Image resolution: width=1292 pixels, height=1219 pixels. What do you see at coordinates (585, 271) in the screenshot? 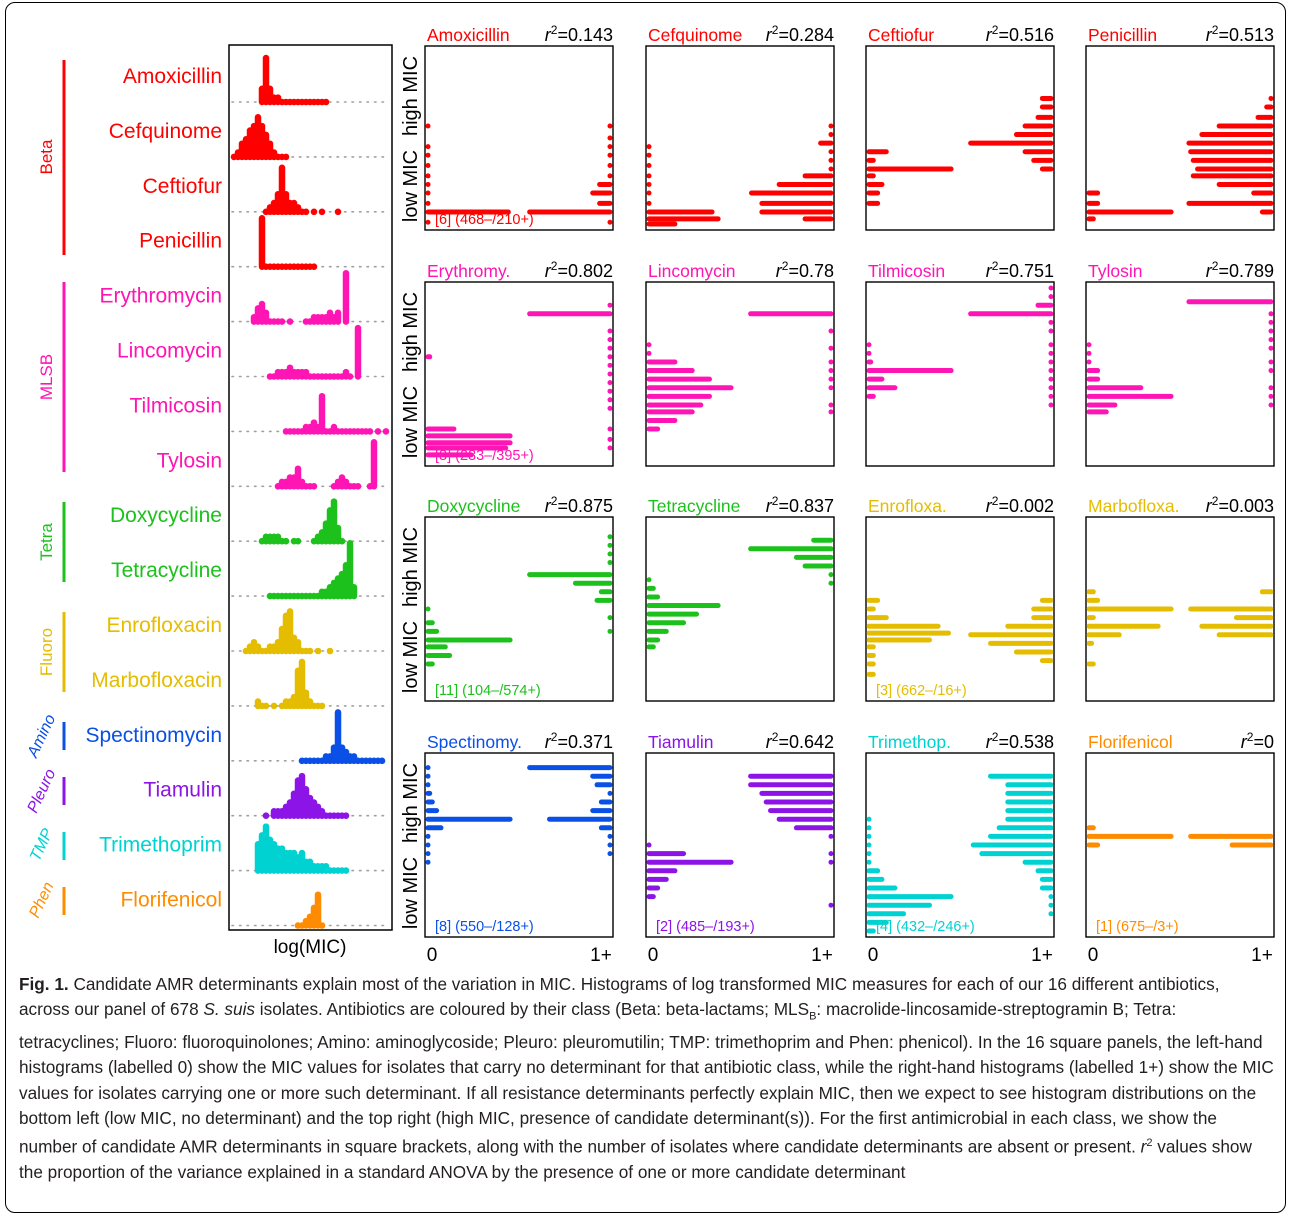
I see `r2-value: =0.802` at bounding box center [585, 271].